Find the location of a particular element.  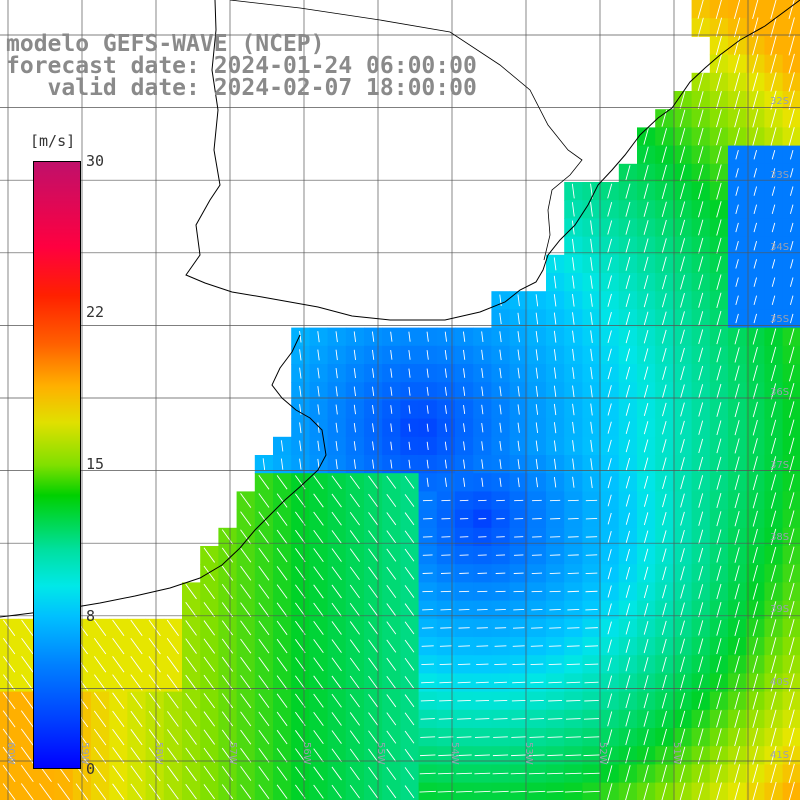

lon-label-58w: 58W is located at coordinates (158, 753).